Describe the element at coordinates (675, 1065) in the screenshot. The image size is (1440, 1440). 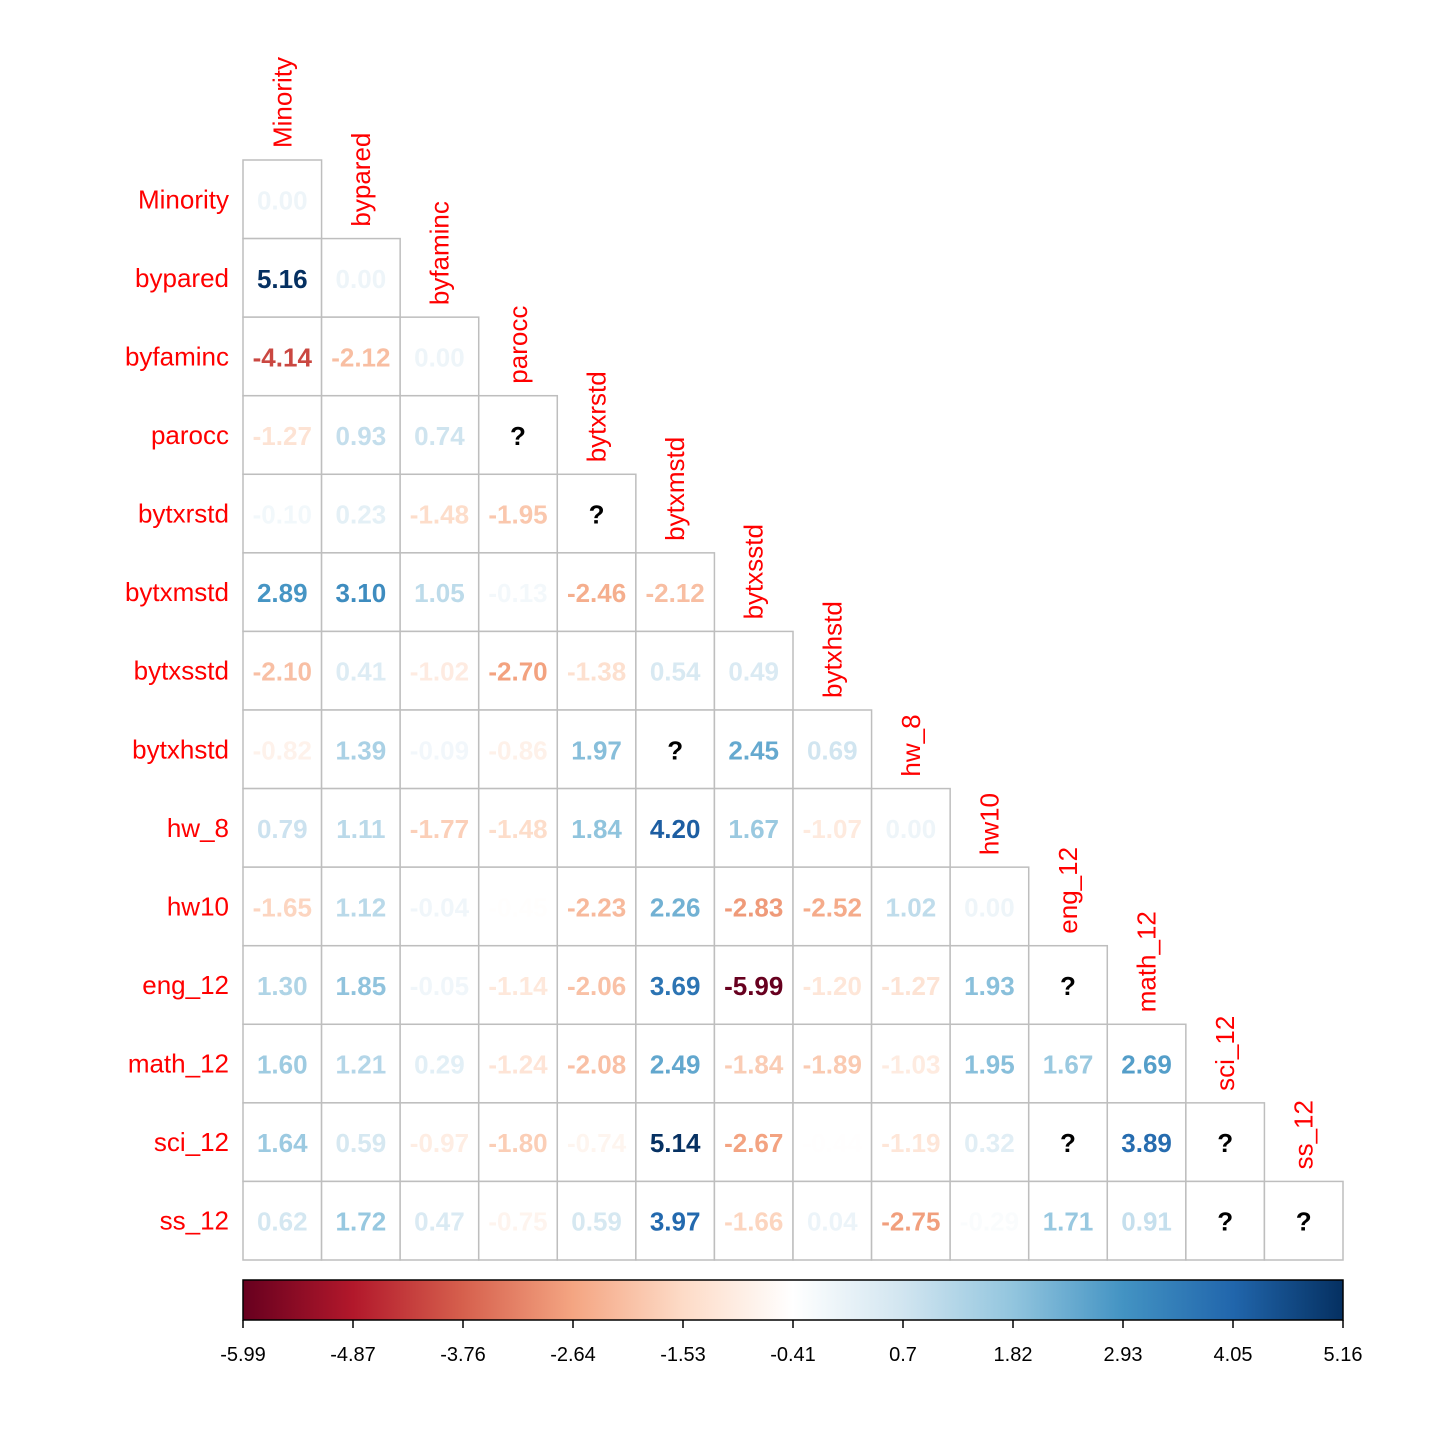
I see `cell-value-label: 2.49` at that location.